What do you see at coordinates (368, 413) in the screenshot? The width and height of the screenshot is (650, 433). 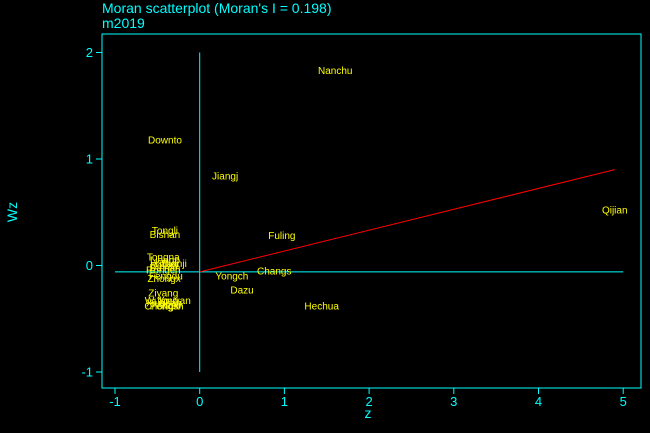 I see `x-axis-label: z` at bounding box center [368, 413].